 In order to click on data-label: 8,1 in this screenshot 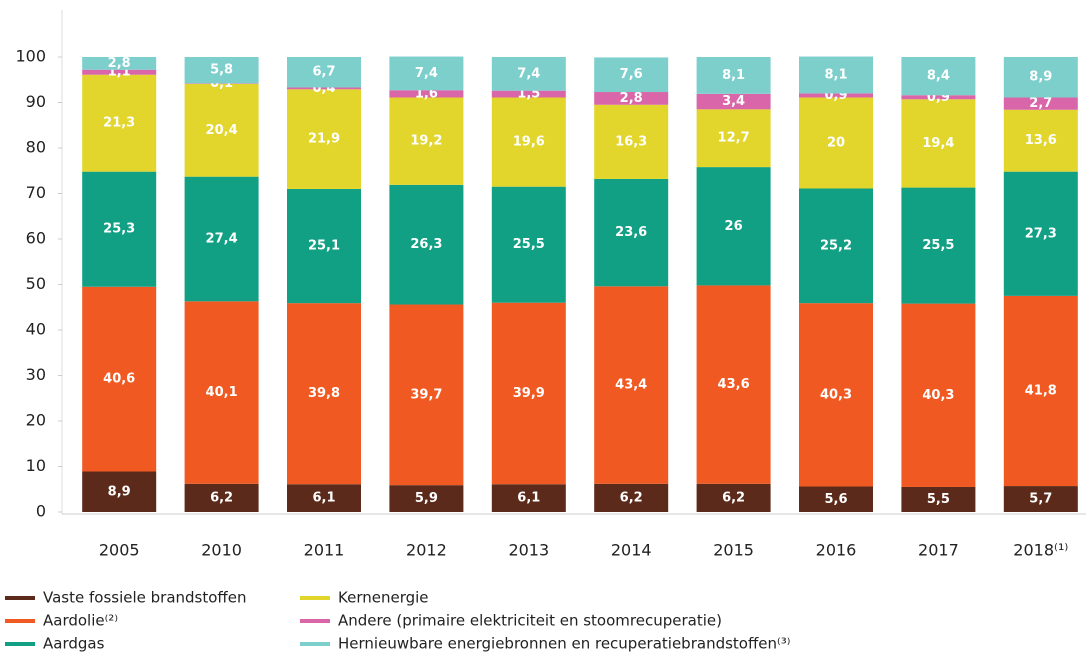, I will do `click(733, 75)`.